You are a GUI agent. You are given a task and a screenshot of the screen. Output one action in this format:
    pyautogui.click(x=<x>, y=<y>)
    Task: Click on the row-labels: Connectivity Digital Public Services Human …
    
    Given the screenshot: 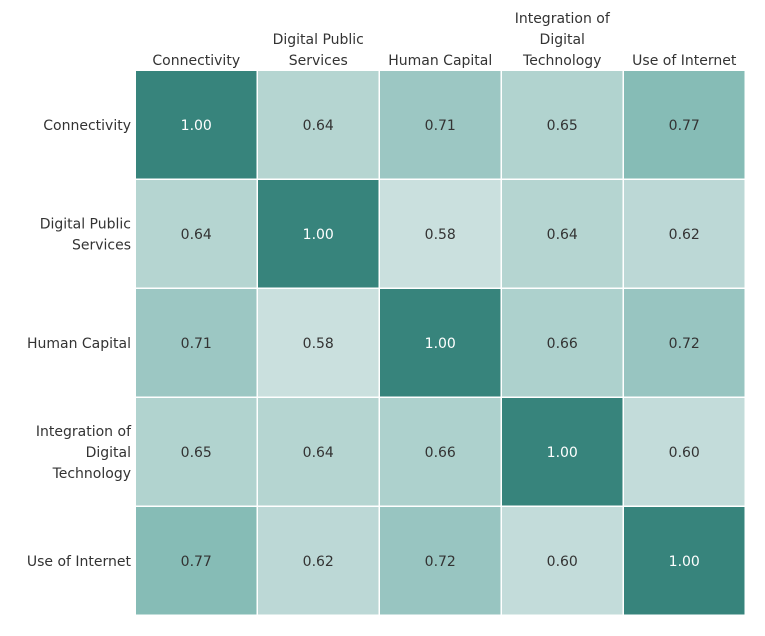 What is the action you would take?
    pyautogui.click(x=79, y=344)
    